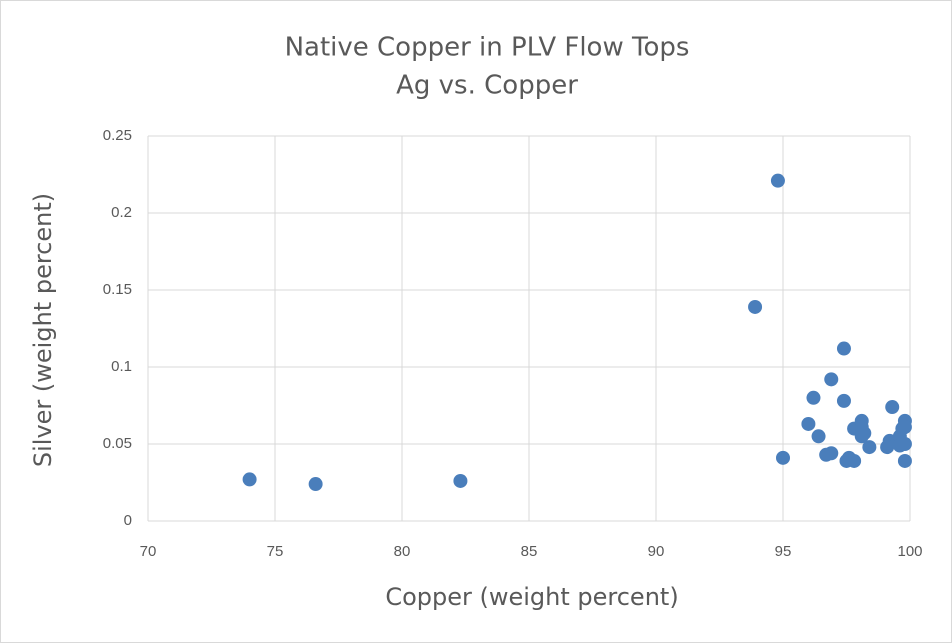 The width and height of the screenshot is (952, 643). I want to click on y-tick-label: 0.25, so click(117, 135).